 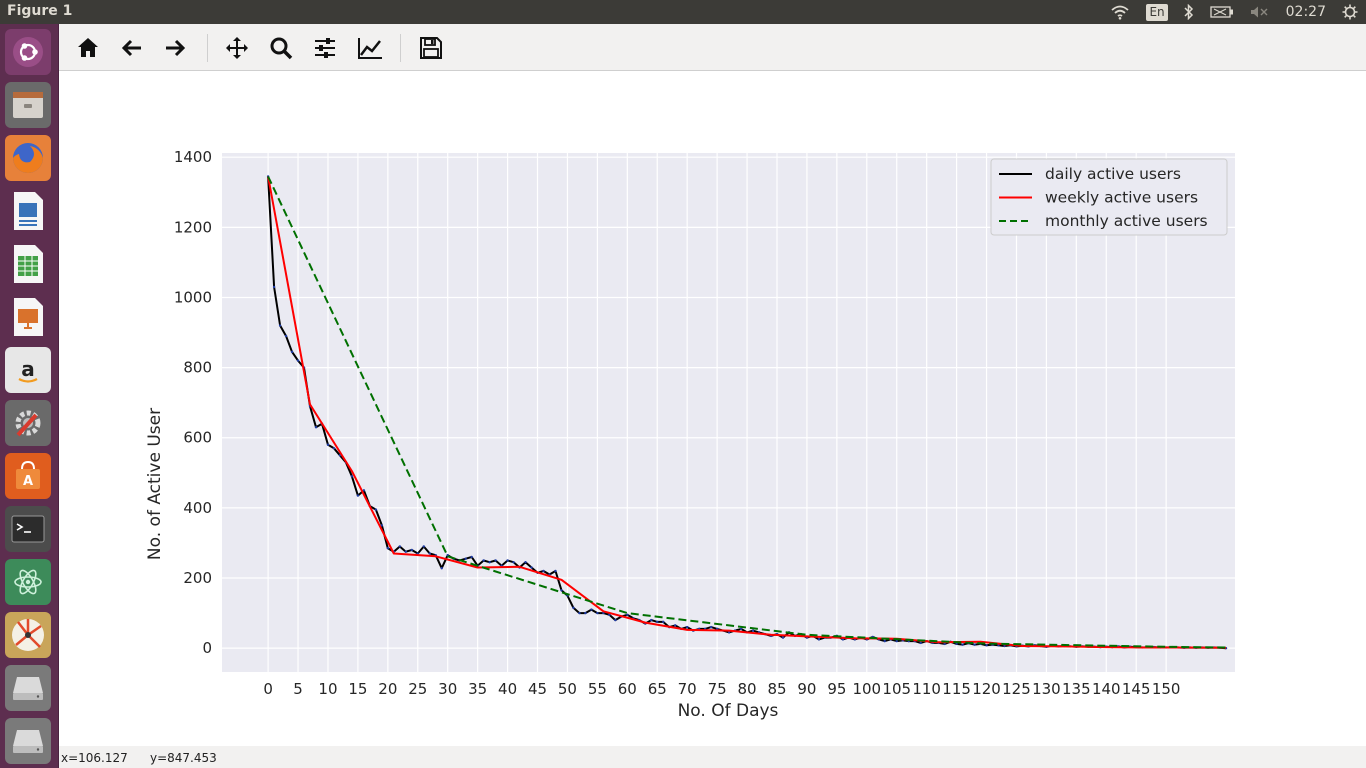 What do you see at coordinates (132, 48) in the screenshot?
I see `back-arrow-icon` at bounding box center [132, 48].